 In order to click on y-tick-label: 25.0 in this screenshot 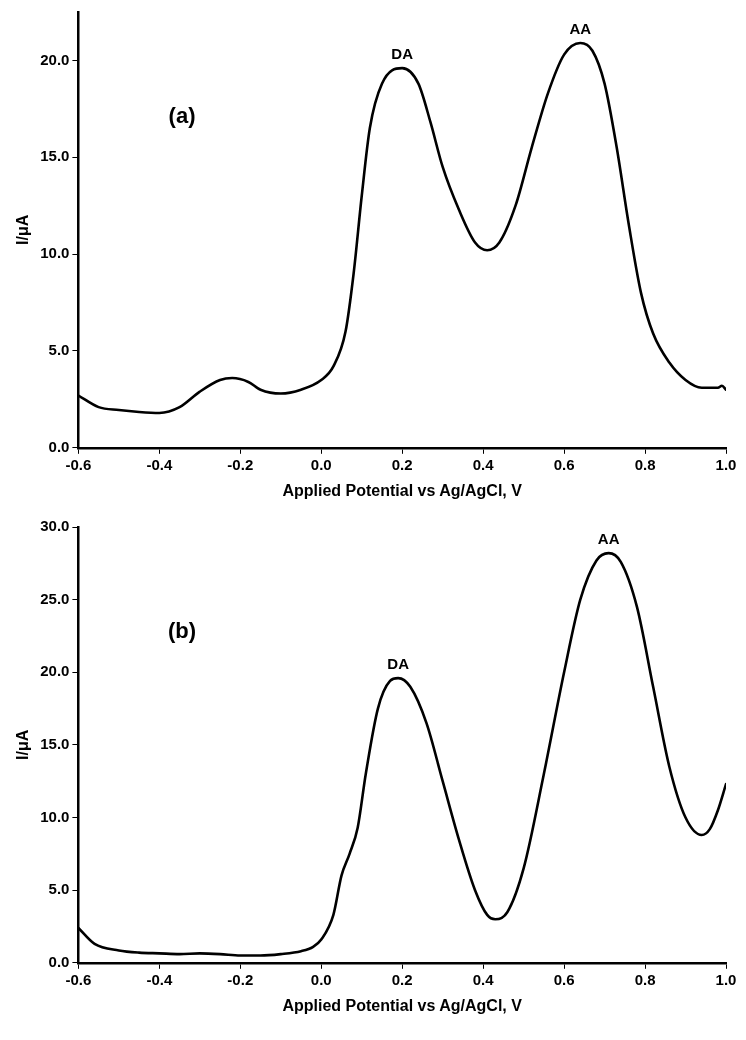, I will do `click(55, 598)`.